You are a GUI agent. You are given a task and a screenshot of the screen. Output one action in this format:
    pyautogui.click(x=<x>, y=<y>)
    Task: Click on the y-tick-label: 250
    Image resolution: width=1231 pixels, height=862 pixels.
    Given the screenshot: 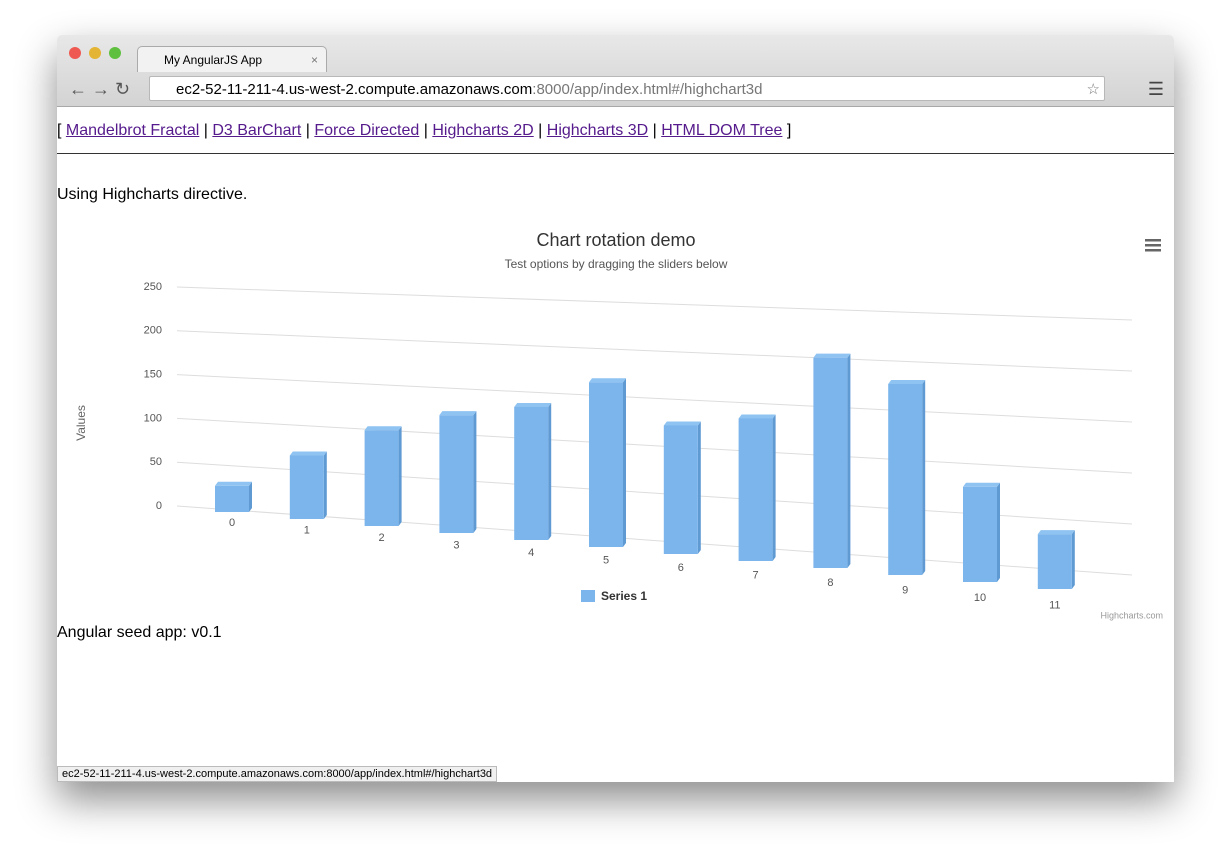 What is the action you would take?
    pyautogui.click(x=153, y=287)
    